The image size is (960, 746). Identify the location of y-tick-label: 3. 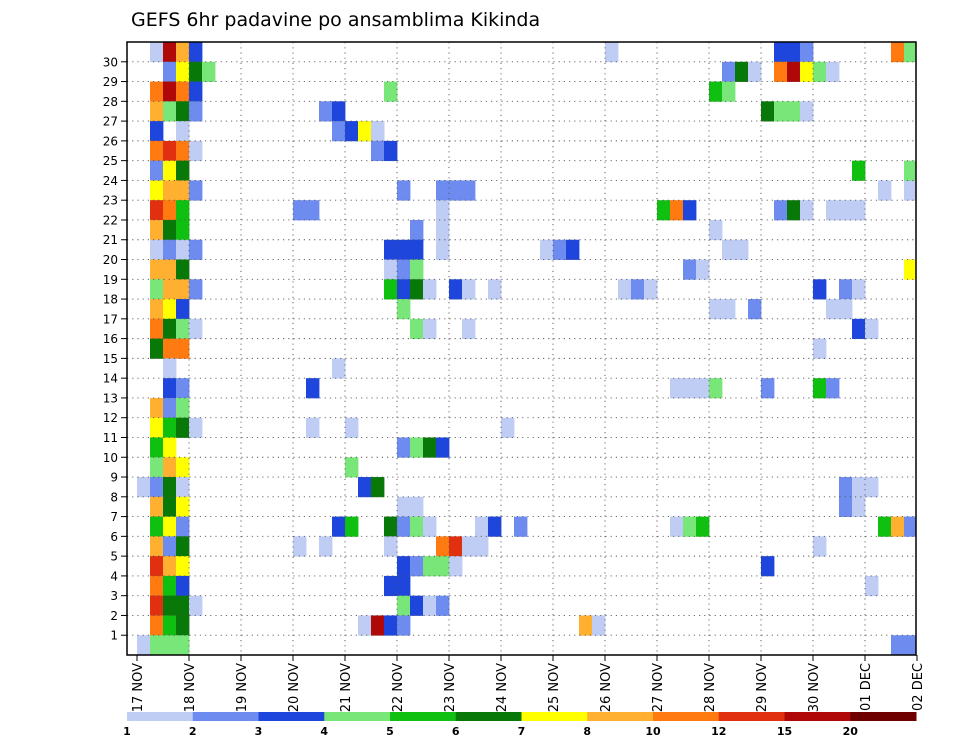
(114, 596).